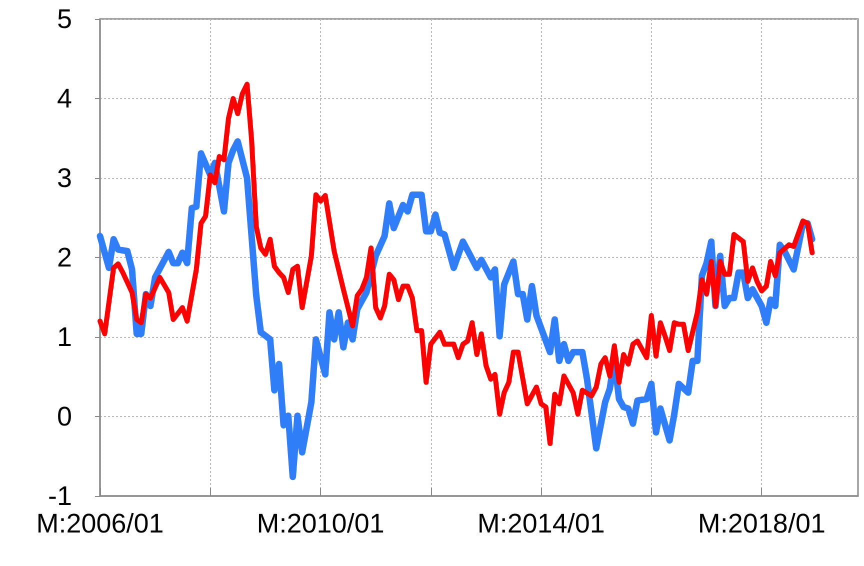  Describe the element at coordinates (64, 257) in the screenshot. I see `y-tick-label: 2` at that location.